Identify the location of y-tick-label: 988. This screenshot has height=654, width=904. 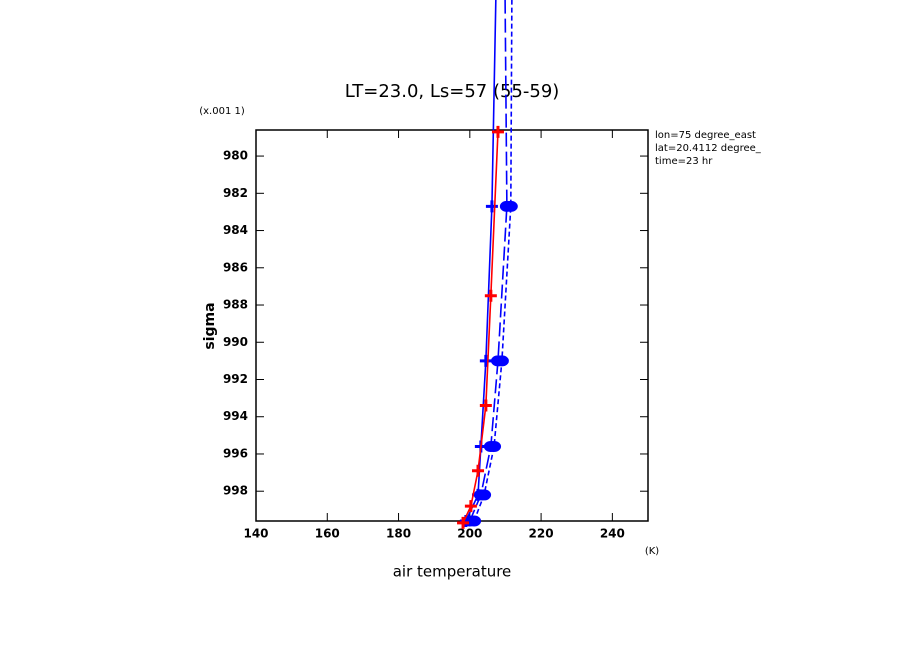
(235, 305).